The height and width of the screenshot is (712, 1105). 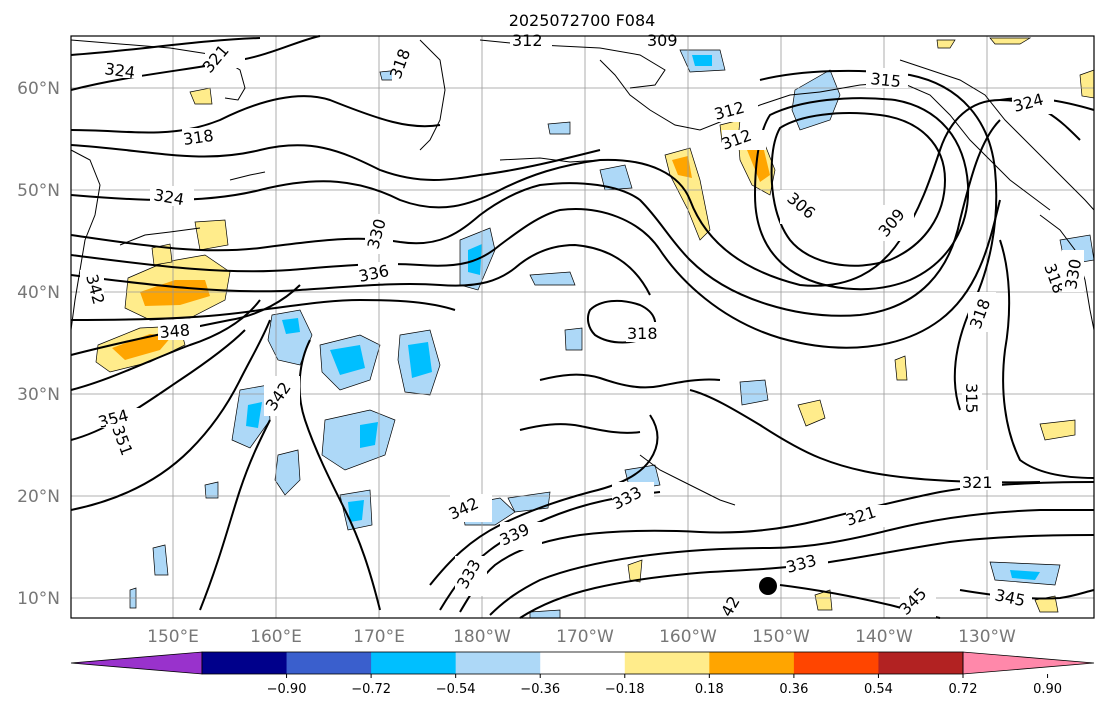 I want to click on colorbar-extend-max, so click(x=1028, y=663).